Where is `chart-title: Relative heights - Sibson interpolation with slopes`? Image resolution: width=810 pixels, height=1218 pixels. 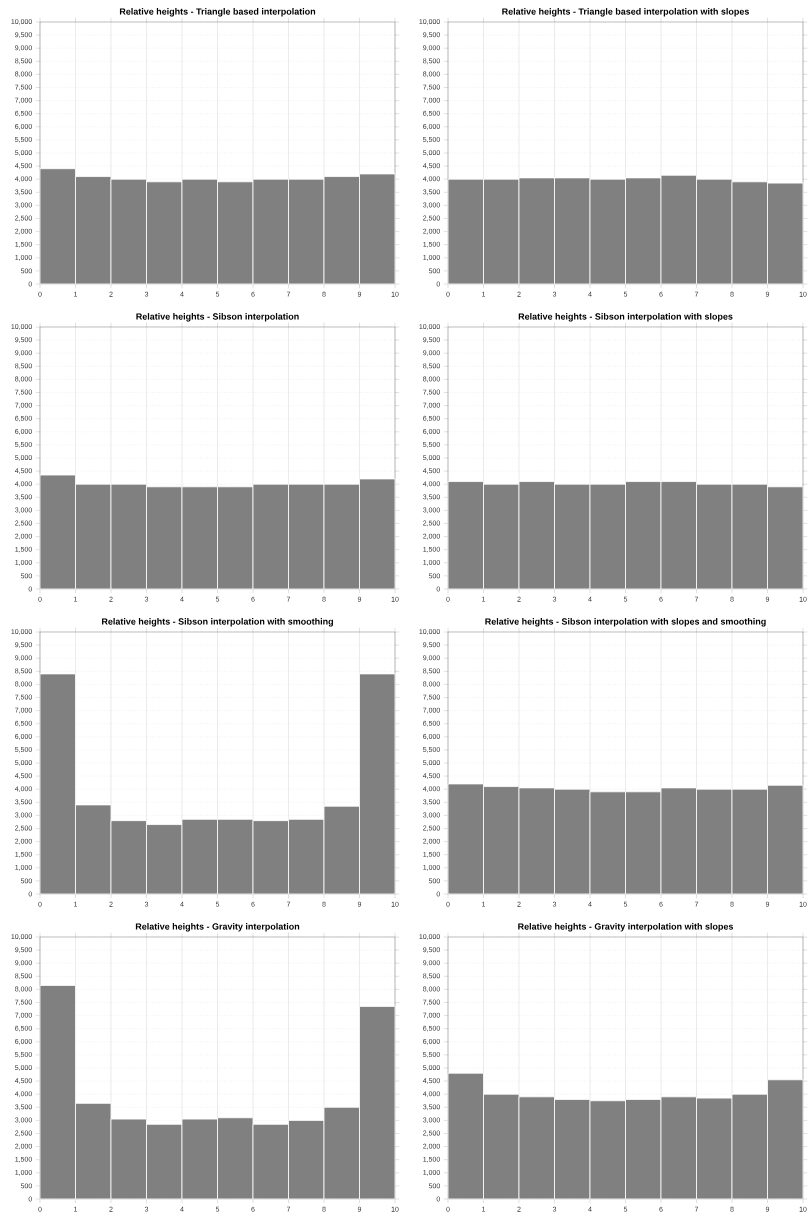 chart-title: Relative heights - Sibson interpolation with slopes is located at coordinates (625, 317).